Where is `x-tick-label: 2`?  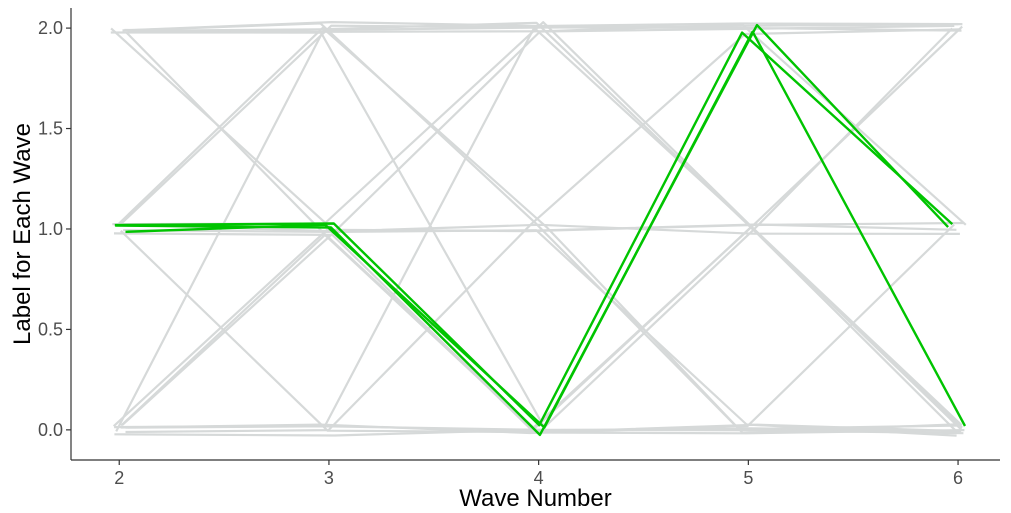 x-tick-label: 2 is located at coordinates (119, 478).